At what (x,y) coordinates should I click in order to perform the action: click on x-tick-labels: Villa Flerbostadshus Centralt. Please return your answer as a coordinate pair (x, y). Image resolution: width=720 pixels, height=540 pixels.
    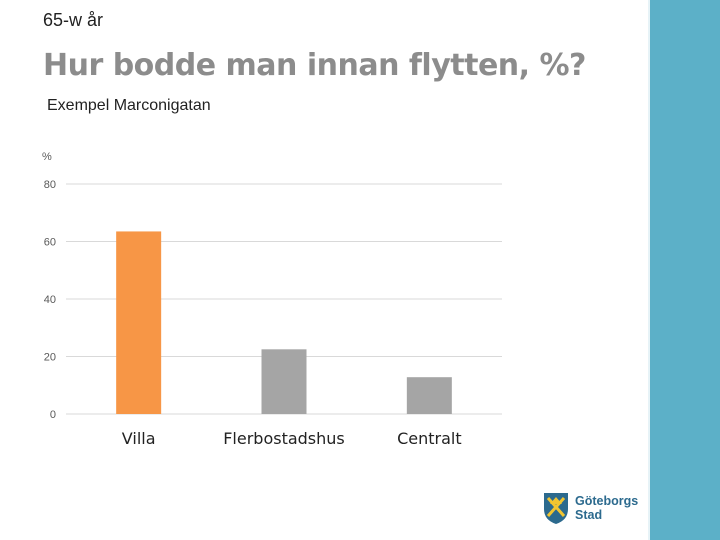
    Looking at the image, I should click on (292, 438).